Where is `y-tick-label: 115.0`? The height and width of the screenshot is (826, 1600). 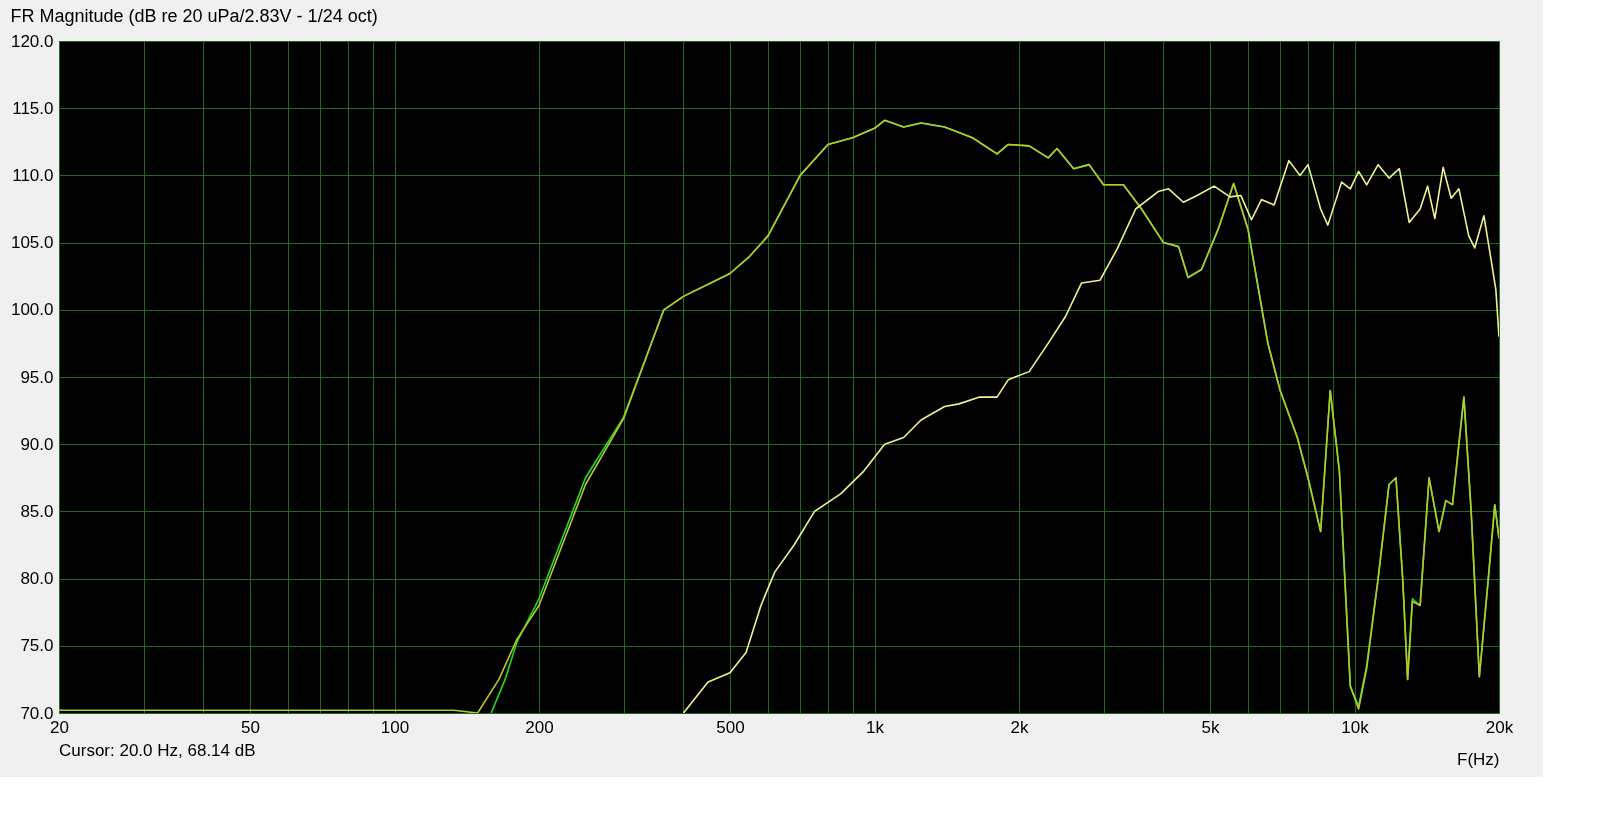
y-tick-label: 115.0 is located at coordinates (33, 108).